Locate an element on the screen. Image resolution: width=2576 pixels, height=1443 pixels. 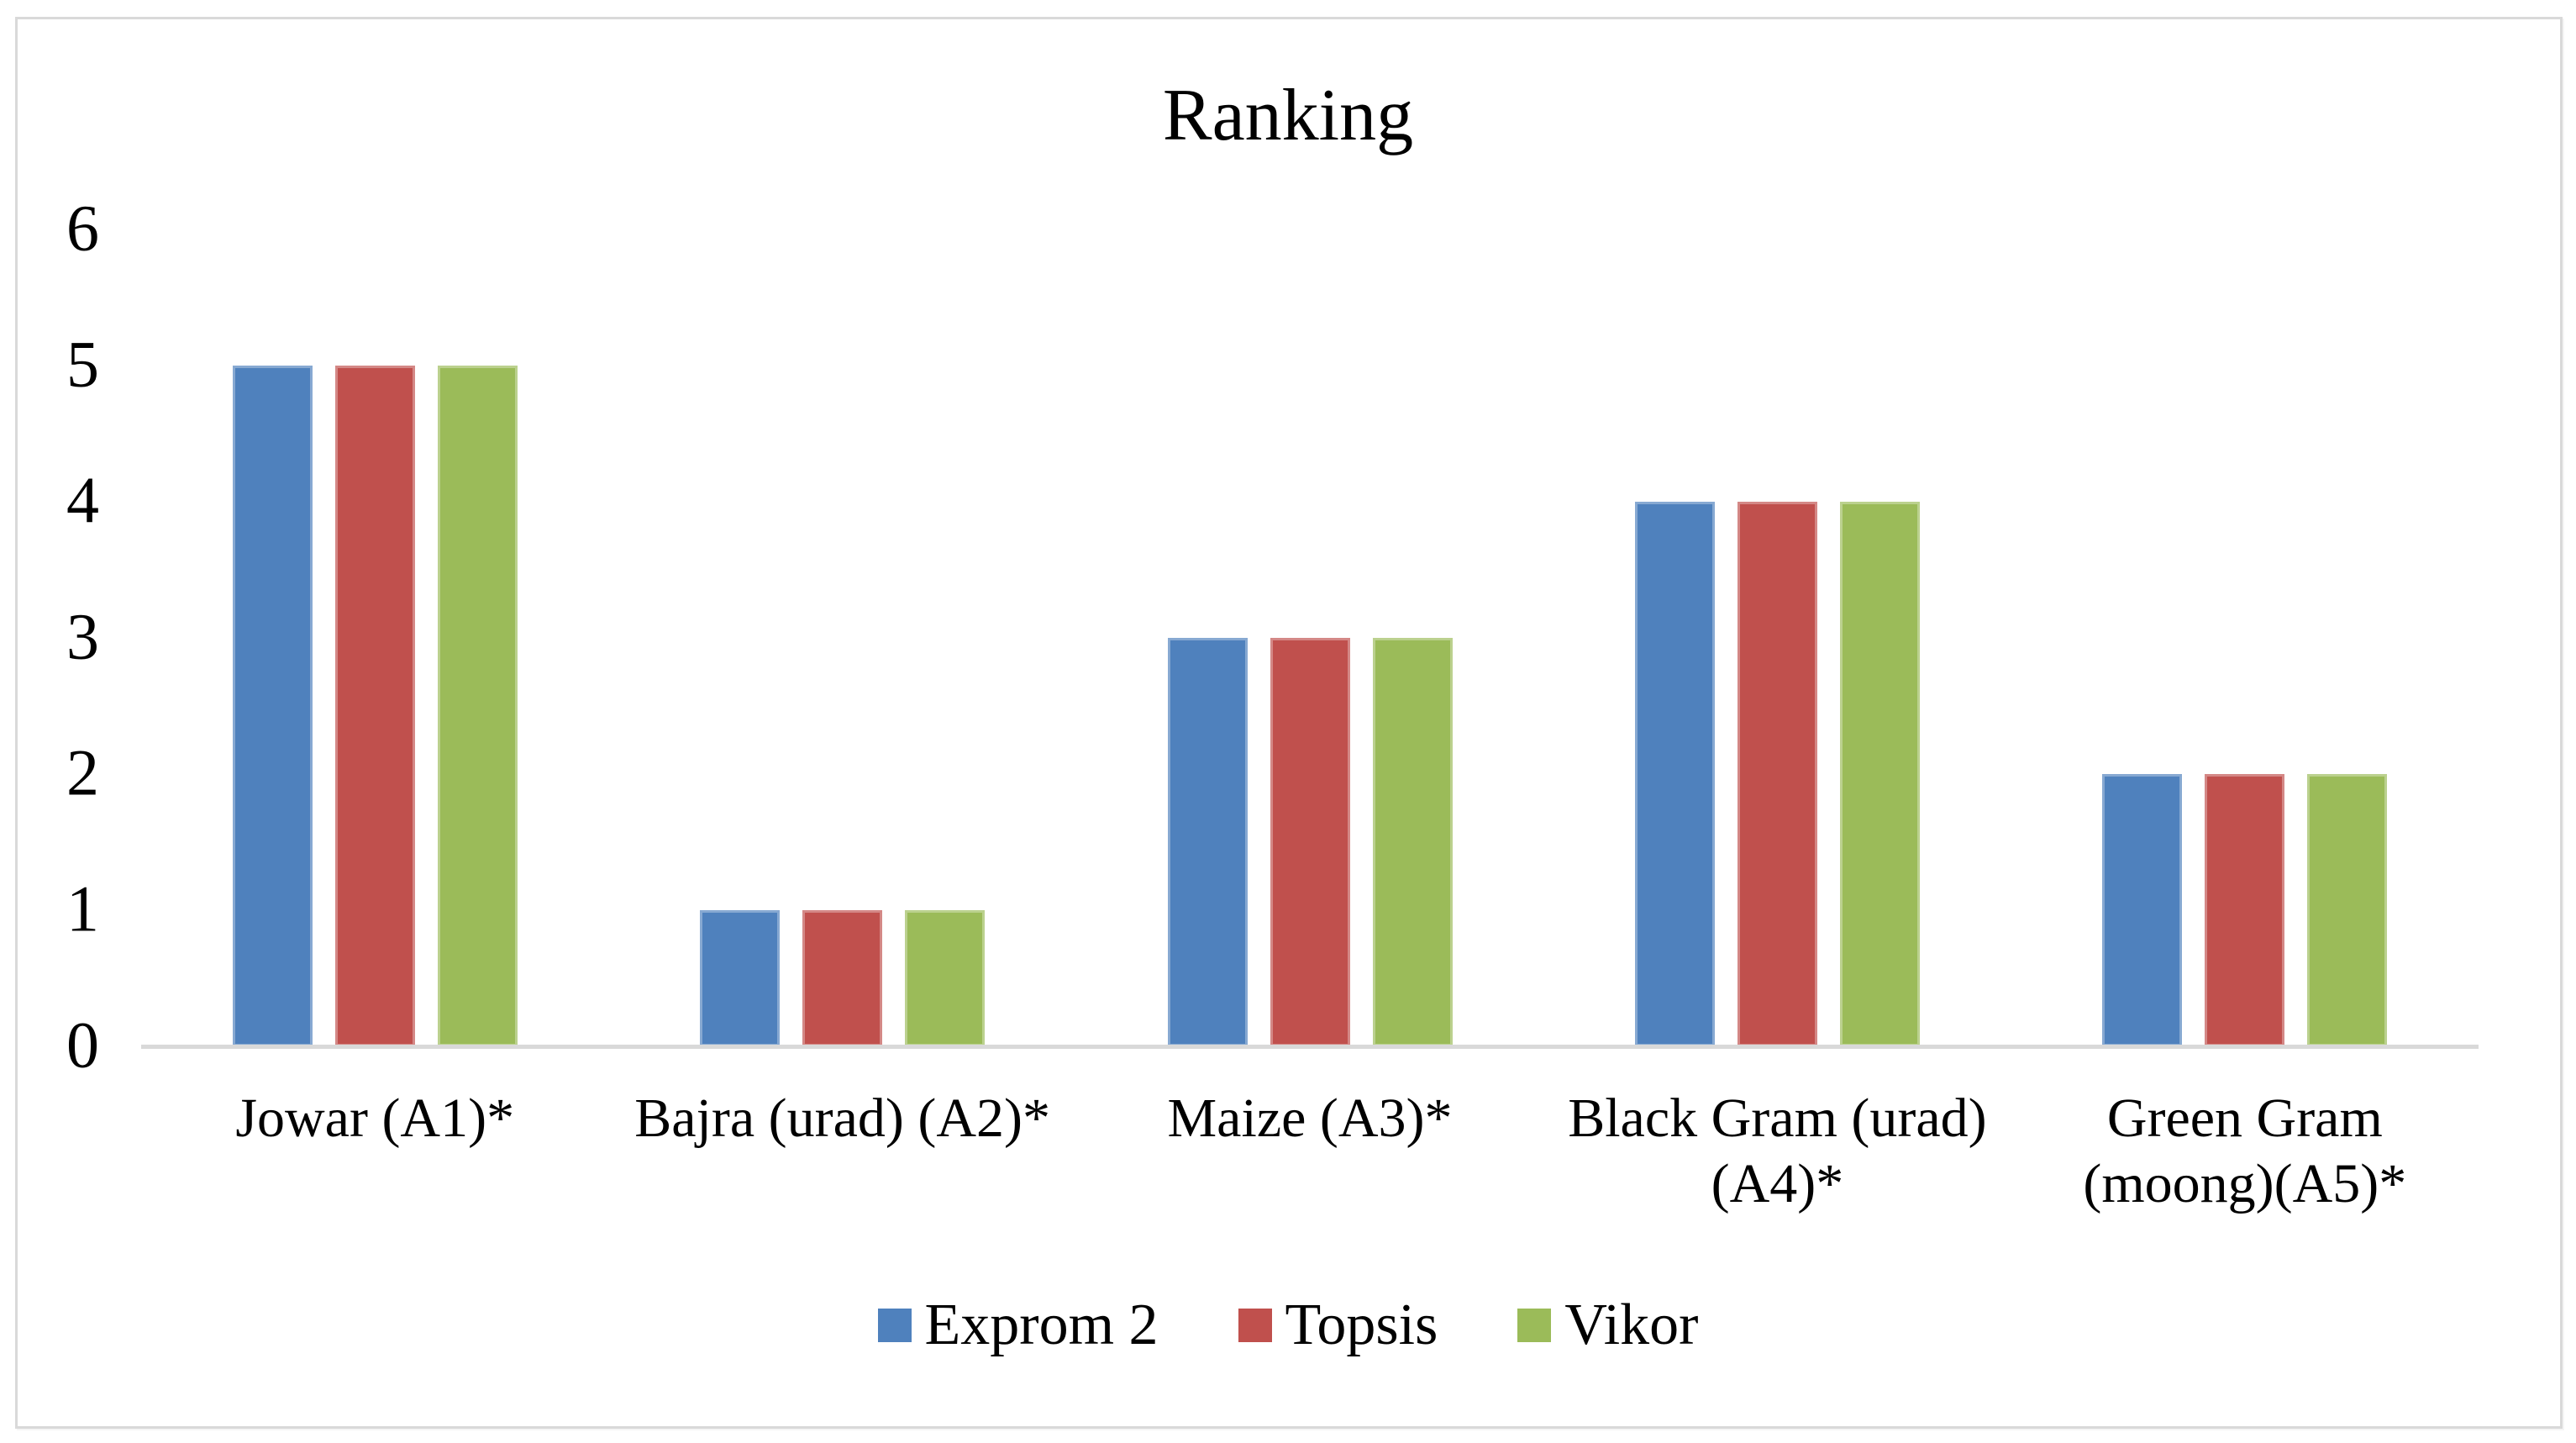
legend-item-topsis: Topsis is located at coordinates (1338, 1325).